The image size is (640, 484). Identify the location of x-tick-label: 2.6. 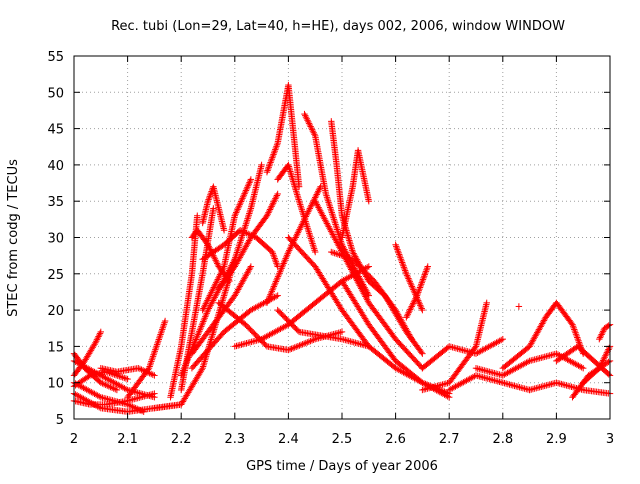
(395, 439).